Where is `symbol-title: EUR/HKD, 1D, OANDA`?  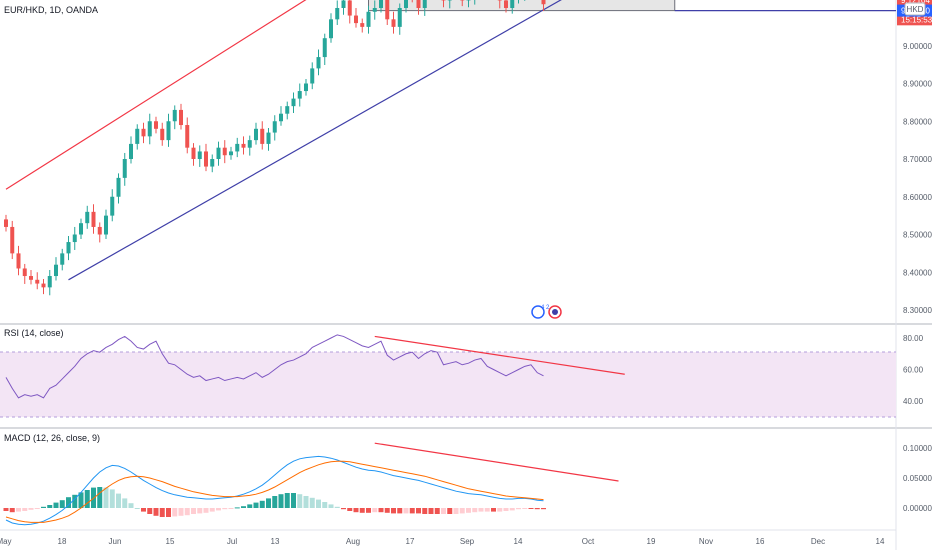 symbol-title: EUR/HKD, 1D, OANDA is located at coordinates (51, 10).